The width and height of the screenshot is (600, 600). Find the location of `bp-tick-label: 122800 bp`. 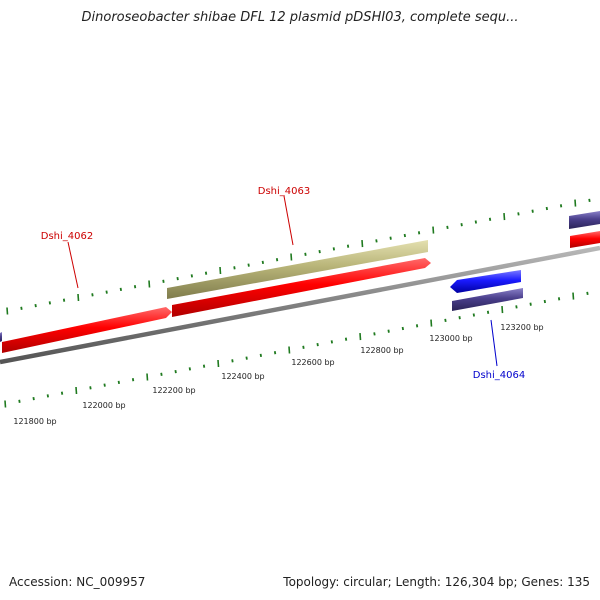

bp-tick-label: 122800 bp is located at coordinates (381, 350).